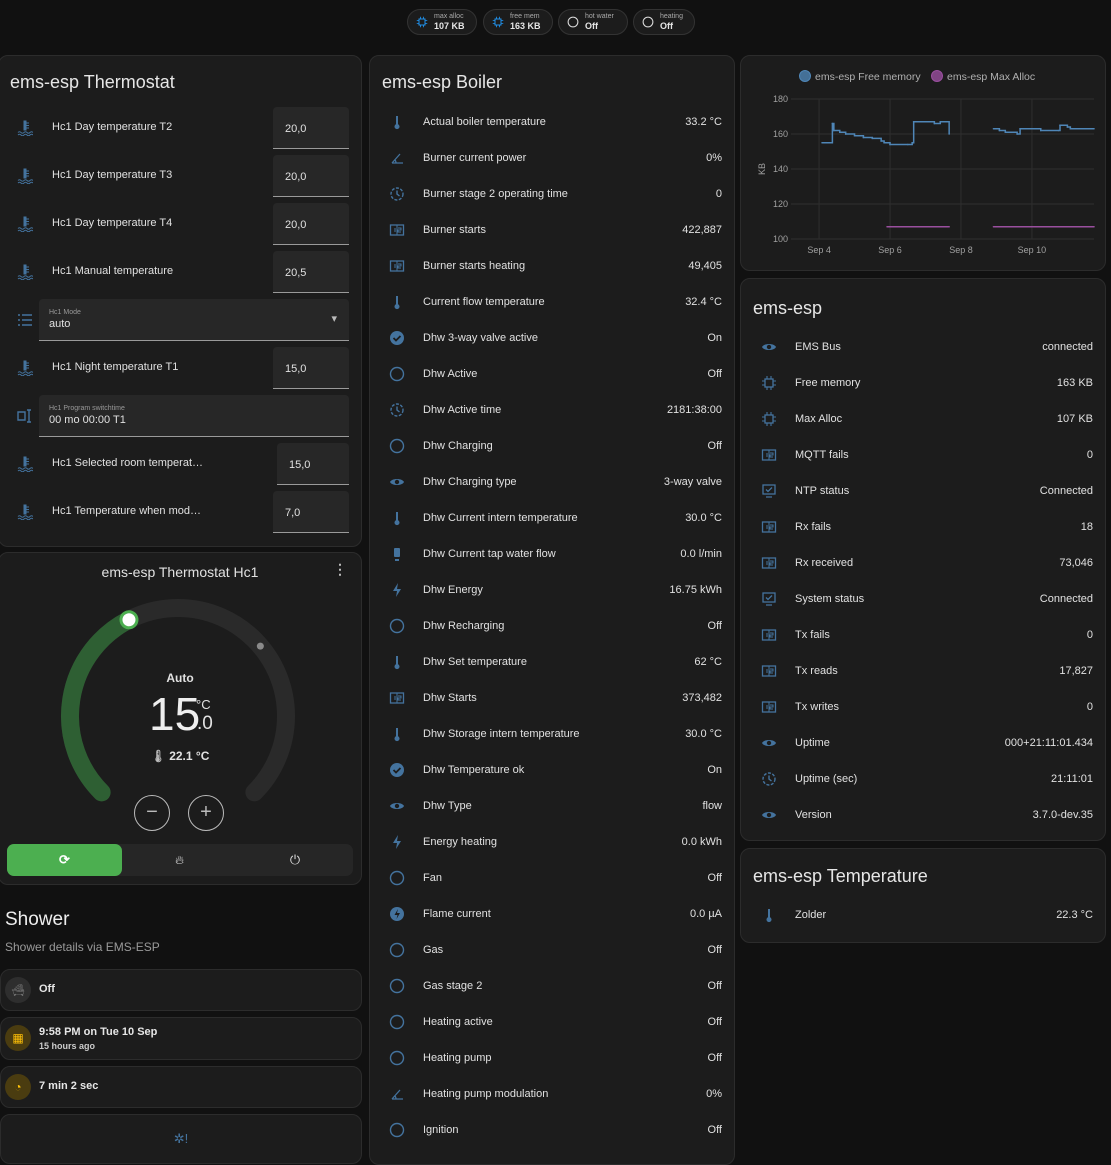  What do you see at coordinates (442, 82) in the screenshot?
I see `card-title: ems-esp Boiler` at bounding box center [442, 82].